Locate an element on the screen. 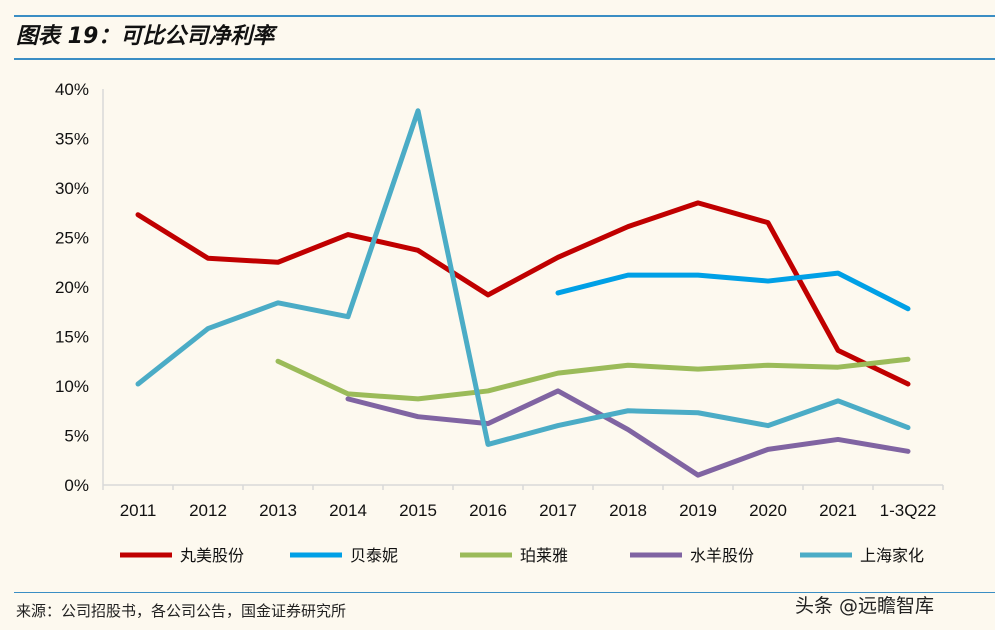 The image size is (995, 630). x-tick-label: 2013 is located at coordinates (278, 510).